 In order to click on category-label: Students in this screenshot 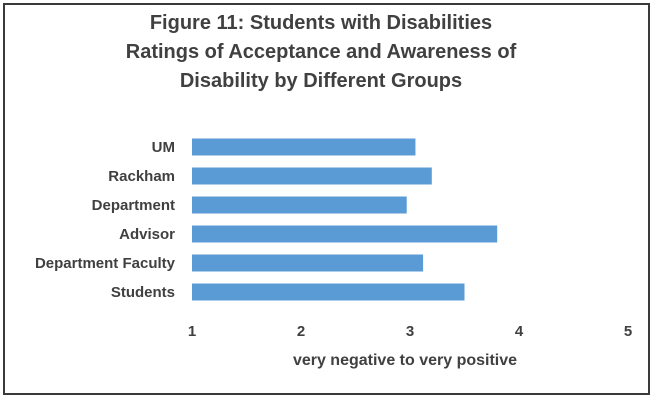, I will do `click(143, 292)`.